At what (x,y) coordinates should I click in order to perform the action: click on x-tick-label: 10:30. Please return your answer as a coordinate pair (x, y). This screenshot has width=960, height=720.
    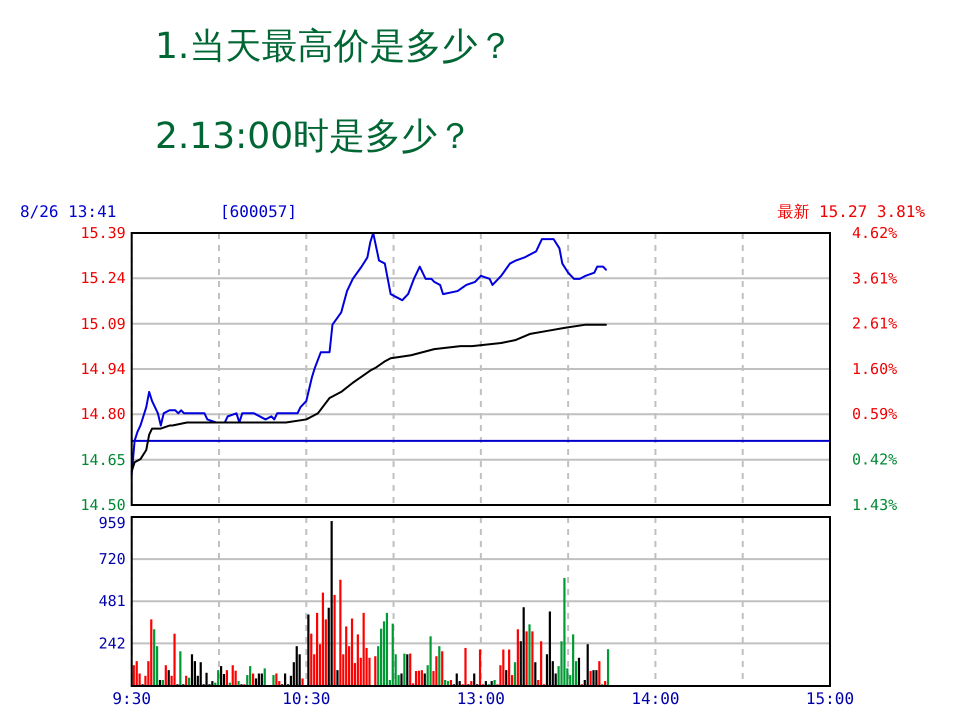
    Looking at the image, I should click on (306, 698).